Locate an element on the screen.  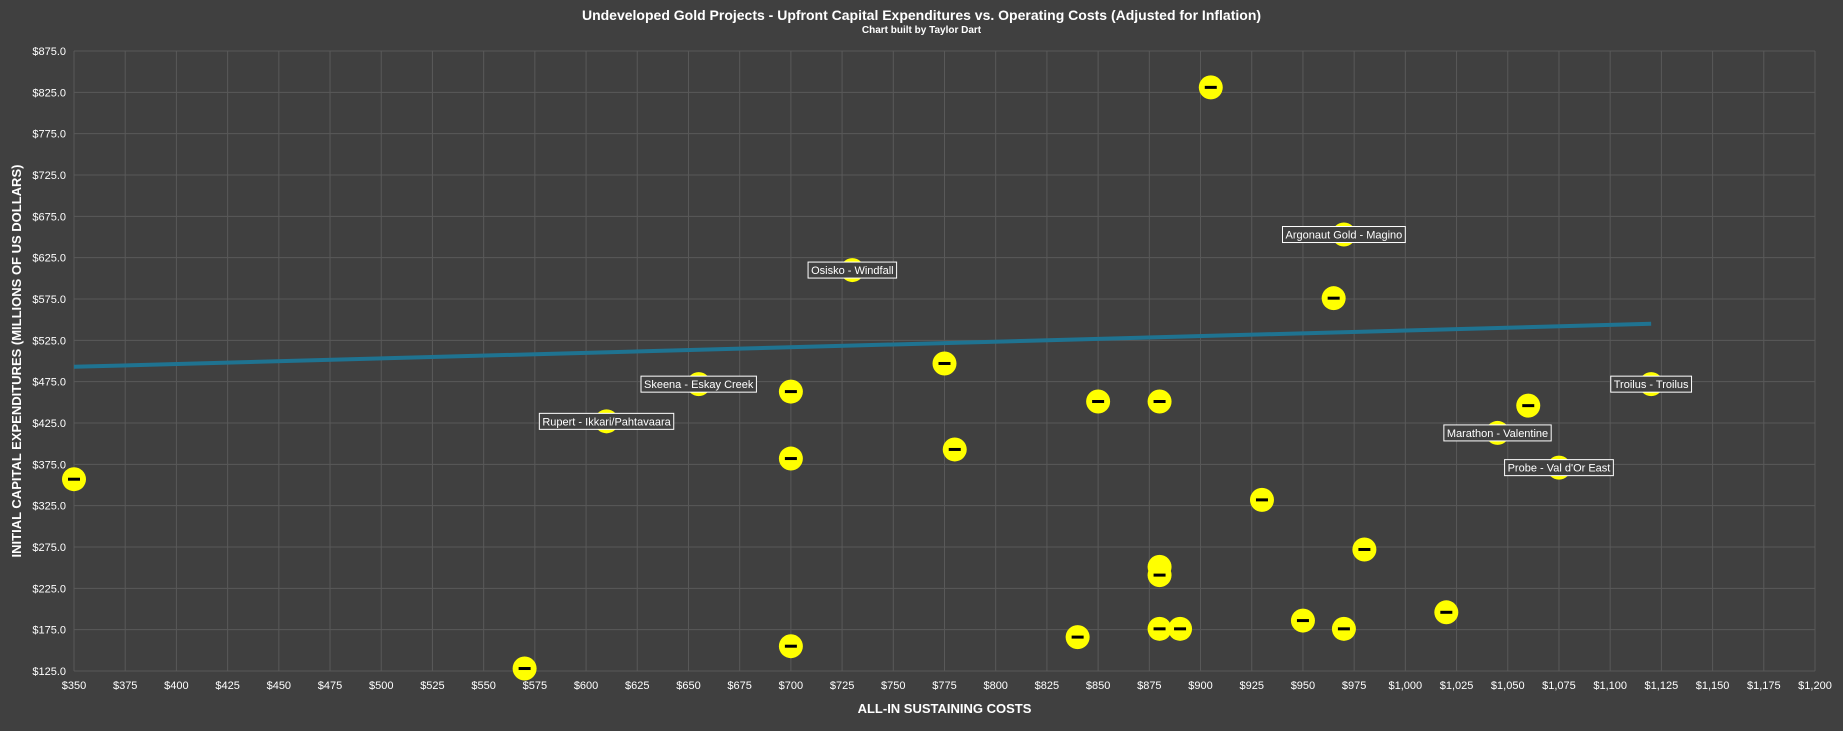
x-tick-label: $425 is located at coordinates (227, 686).